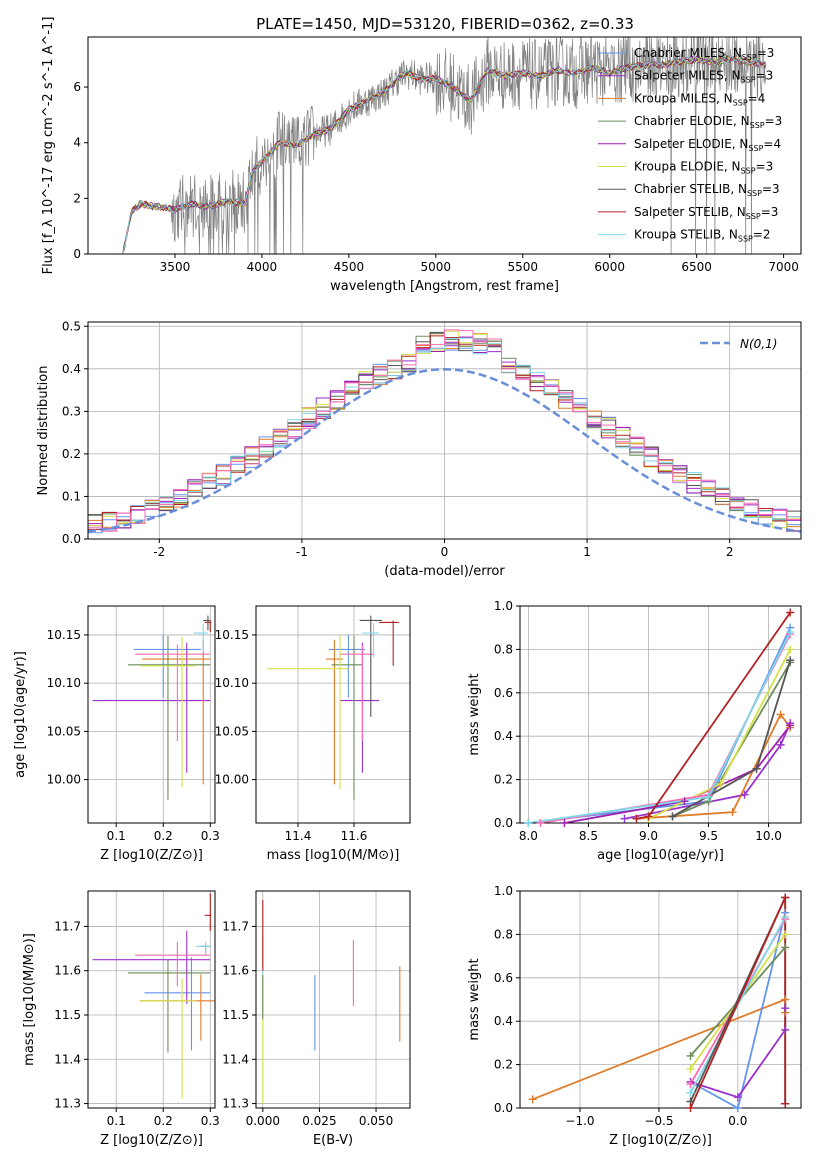 Image resolution: width=819 pixels, height=1170 pixels. What do you see at coordinates (703, 77) in the screenshot?
I see `legend-label: Salpeter MILES, NSSP=3` at bounding box center [703, 77].